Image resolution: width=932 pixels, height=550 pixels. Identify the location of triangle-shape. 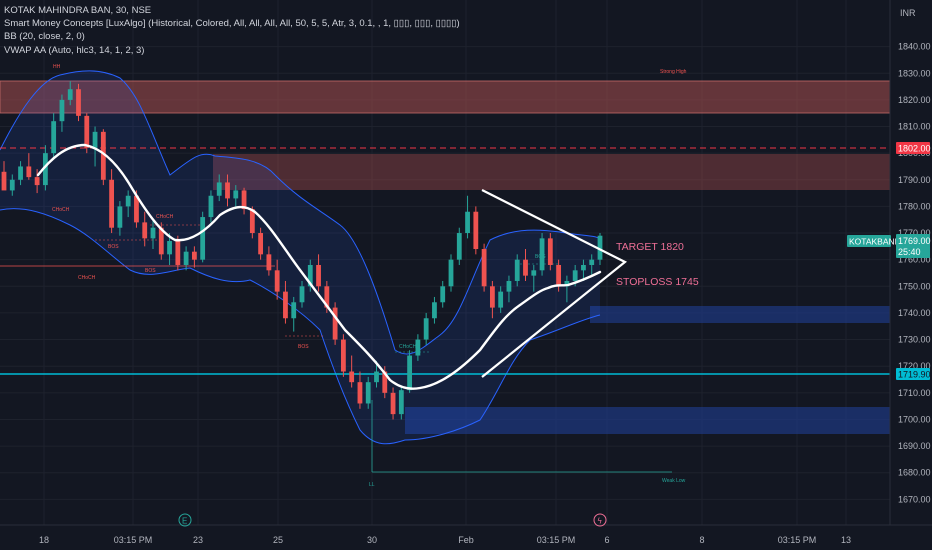
(554, 283).